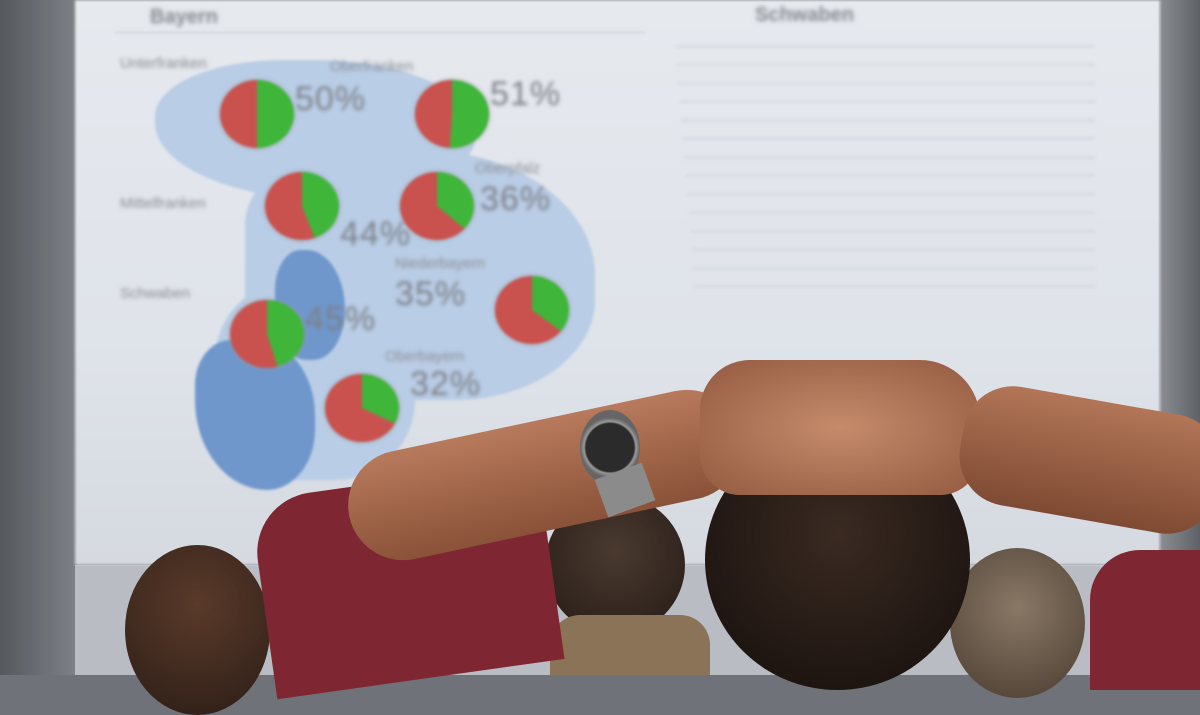  Describe the element at coordinates (372, 66) in the screenshot. I see `region-label: Oberfranken` at that location.